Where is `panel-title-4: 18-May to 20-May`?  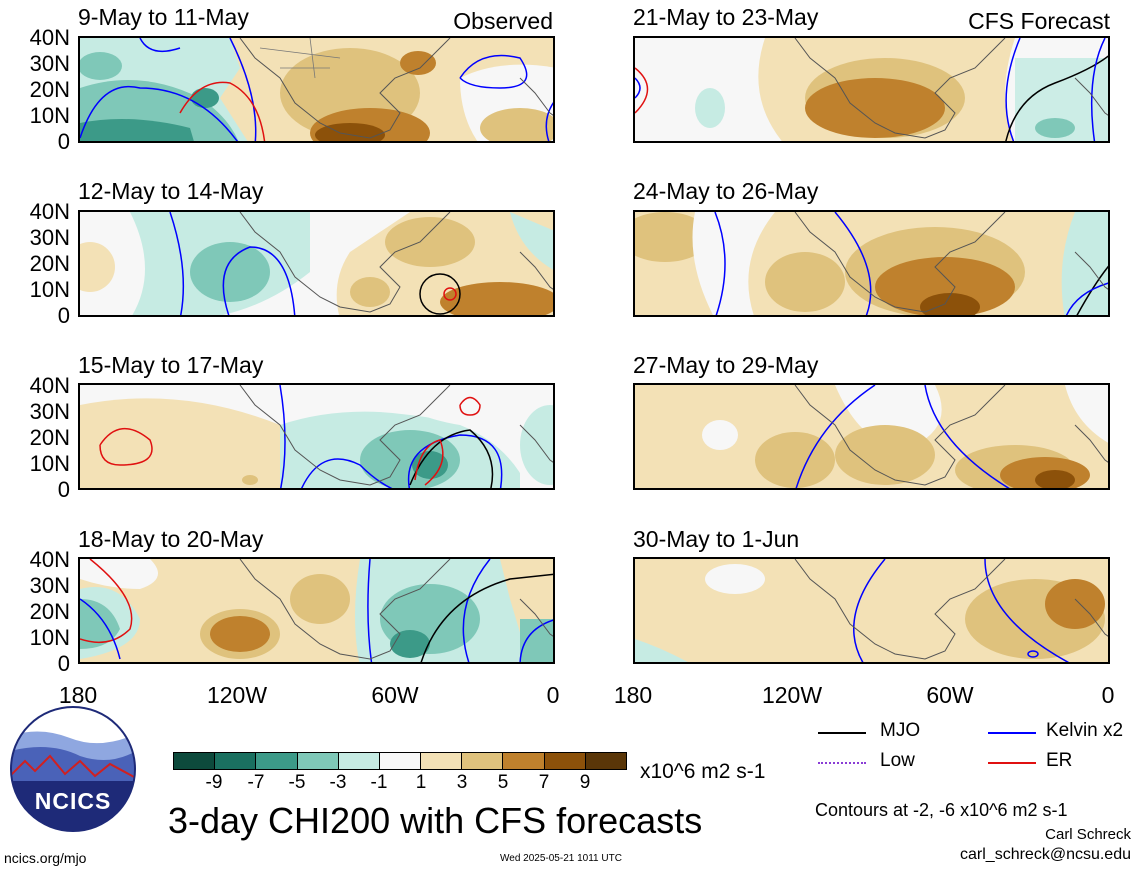 panel-title-4: 18-May to 20-May is located at coordinates (171, 539).